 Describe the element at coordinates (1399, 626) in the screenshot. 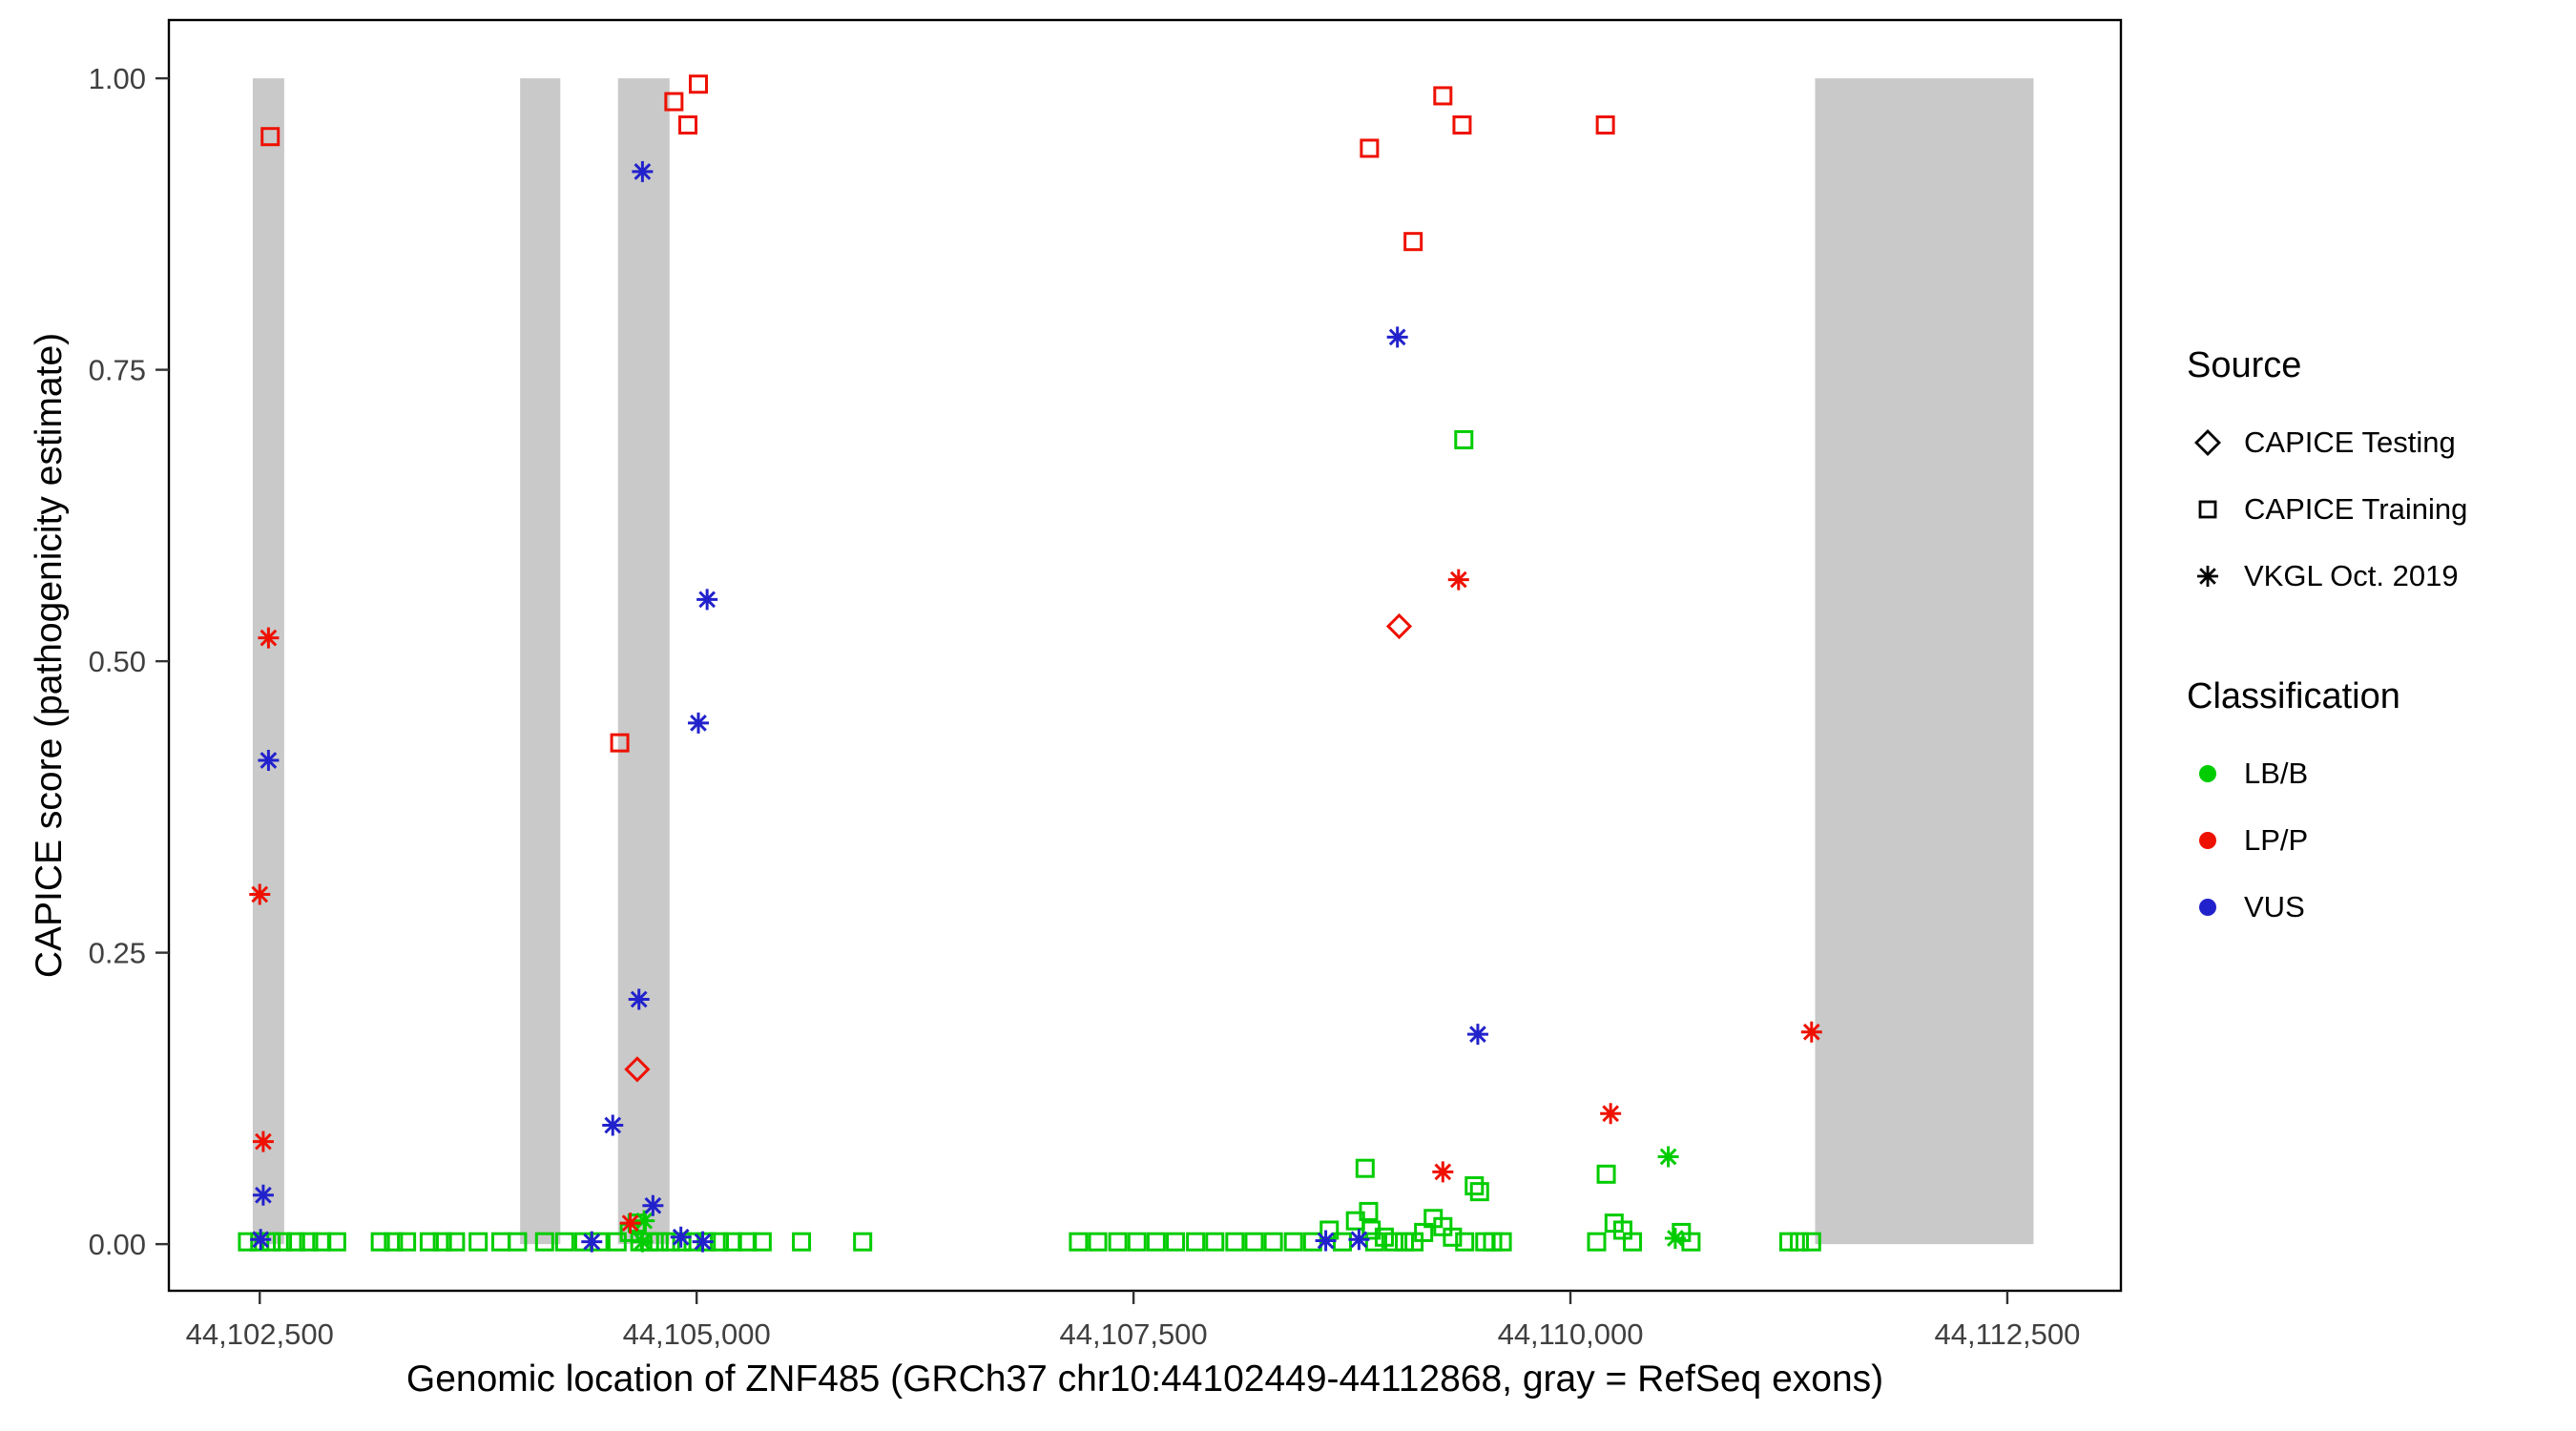

I see `point-diamond` at that location.